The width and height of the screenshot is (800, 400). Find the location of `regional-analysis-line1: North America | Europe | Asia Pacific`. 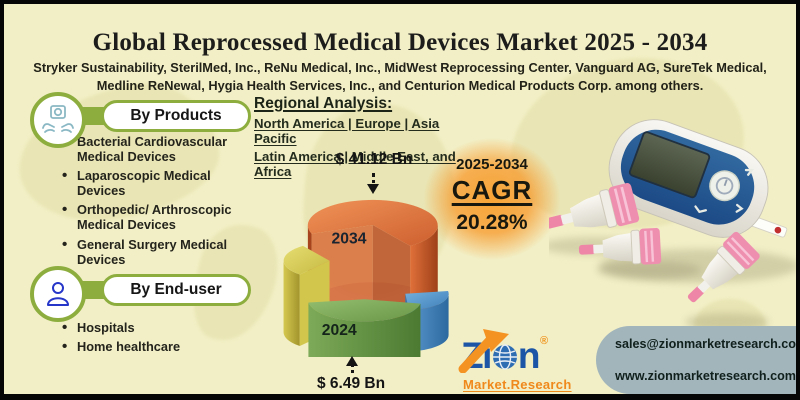

regional-analysis-line1: North America | Europe | Asia Pacific is located at coordinates (347, 131).